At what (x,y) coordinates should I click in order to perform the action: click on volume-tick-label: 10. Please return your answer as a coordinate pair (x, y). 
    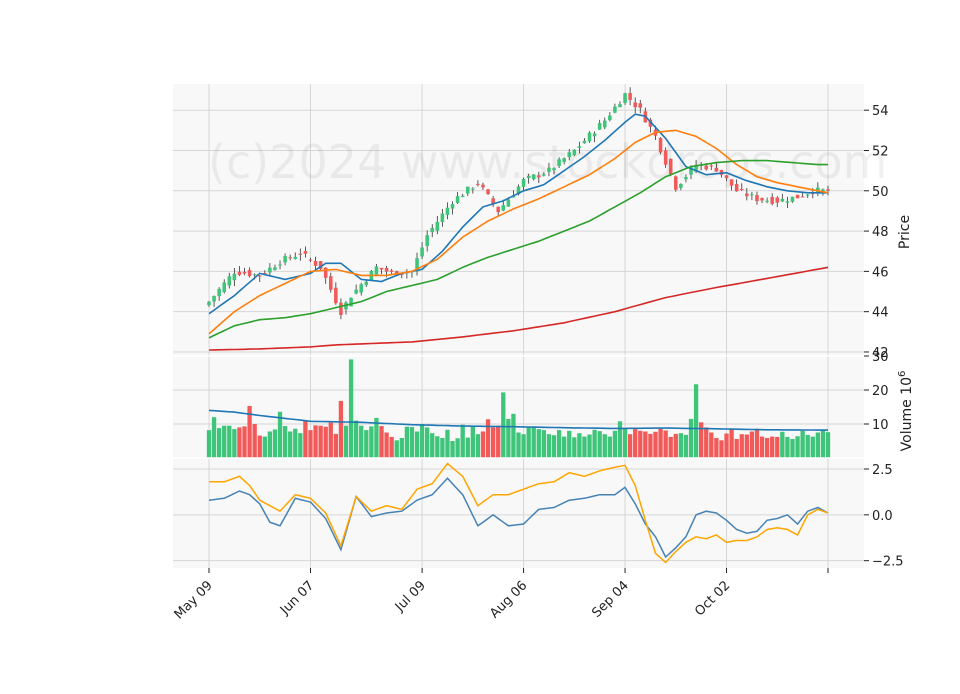
    Looking at the image, I should click on (880, 425).